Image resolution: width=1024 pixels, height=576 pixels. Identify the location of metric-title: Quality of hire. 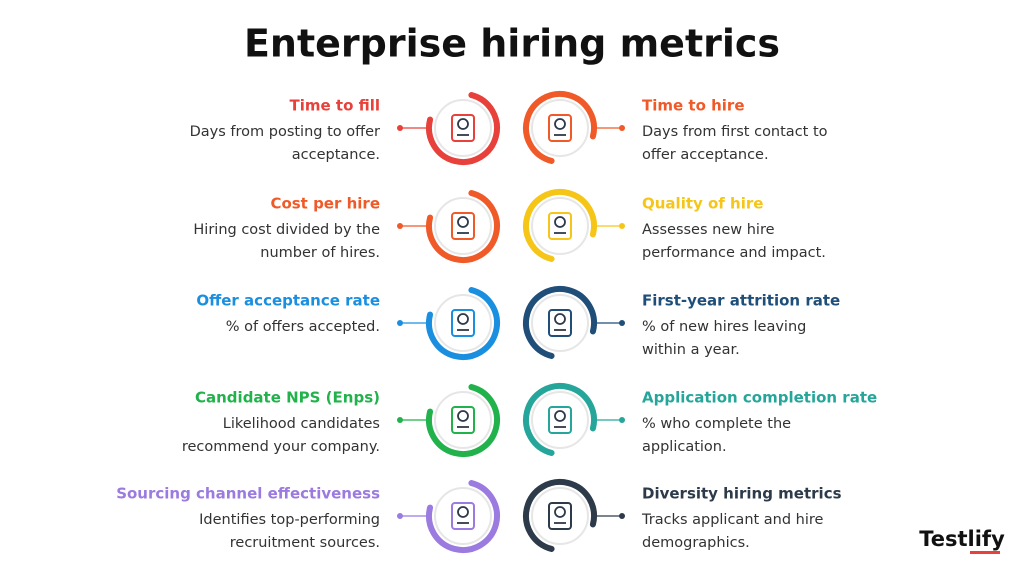
(702, 204).